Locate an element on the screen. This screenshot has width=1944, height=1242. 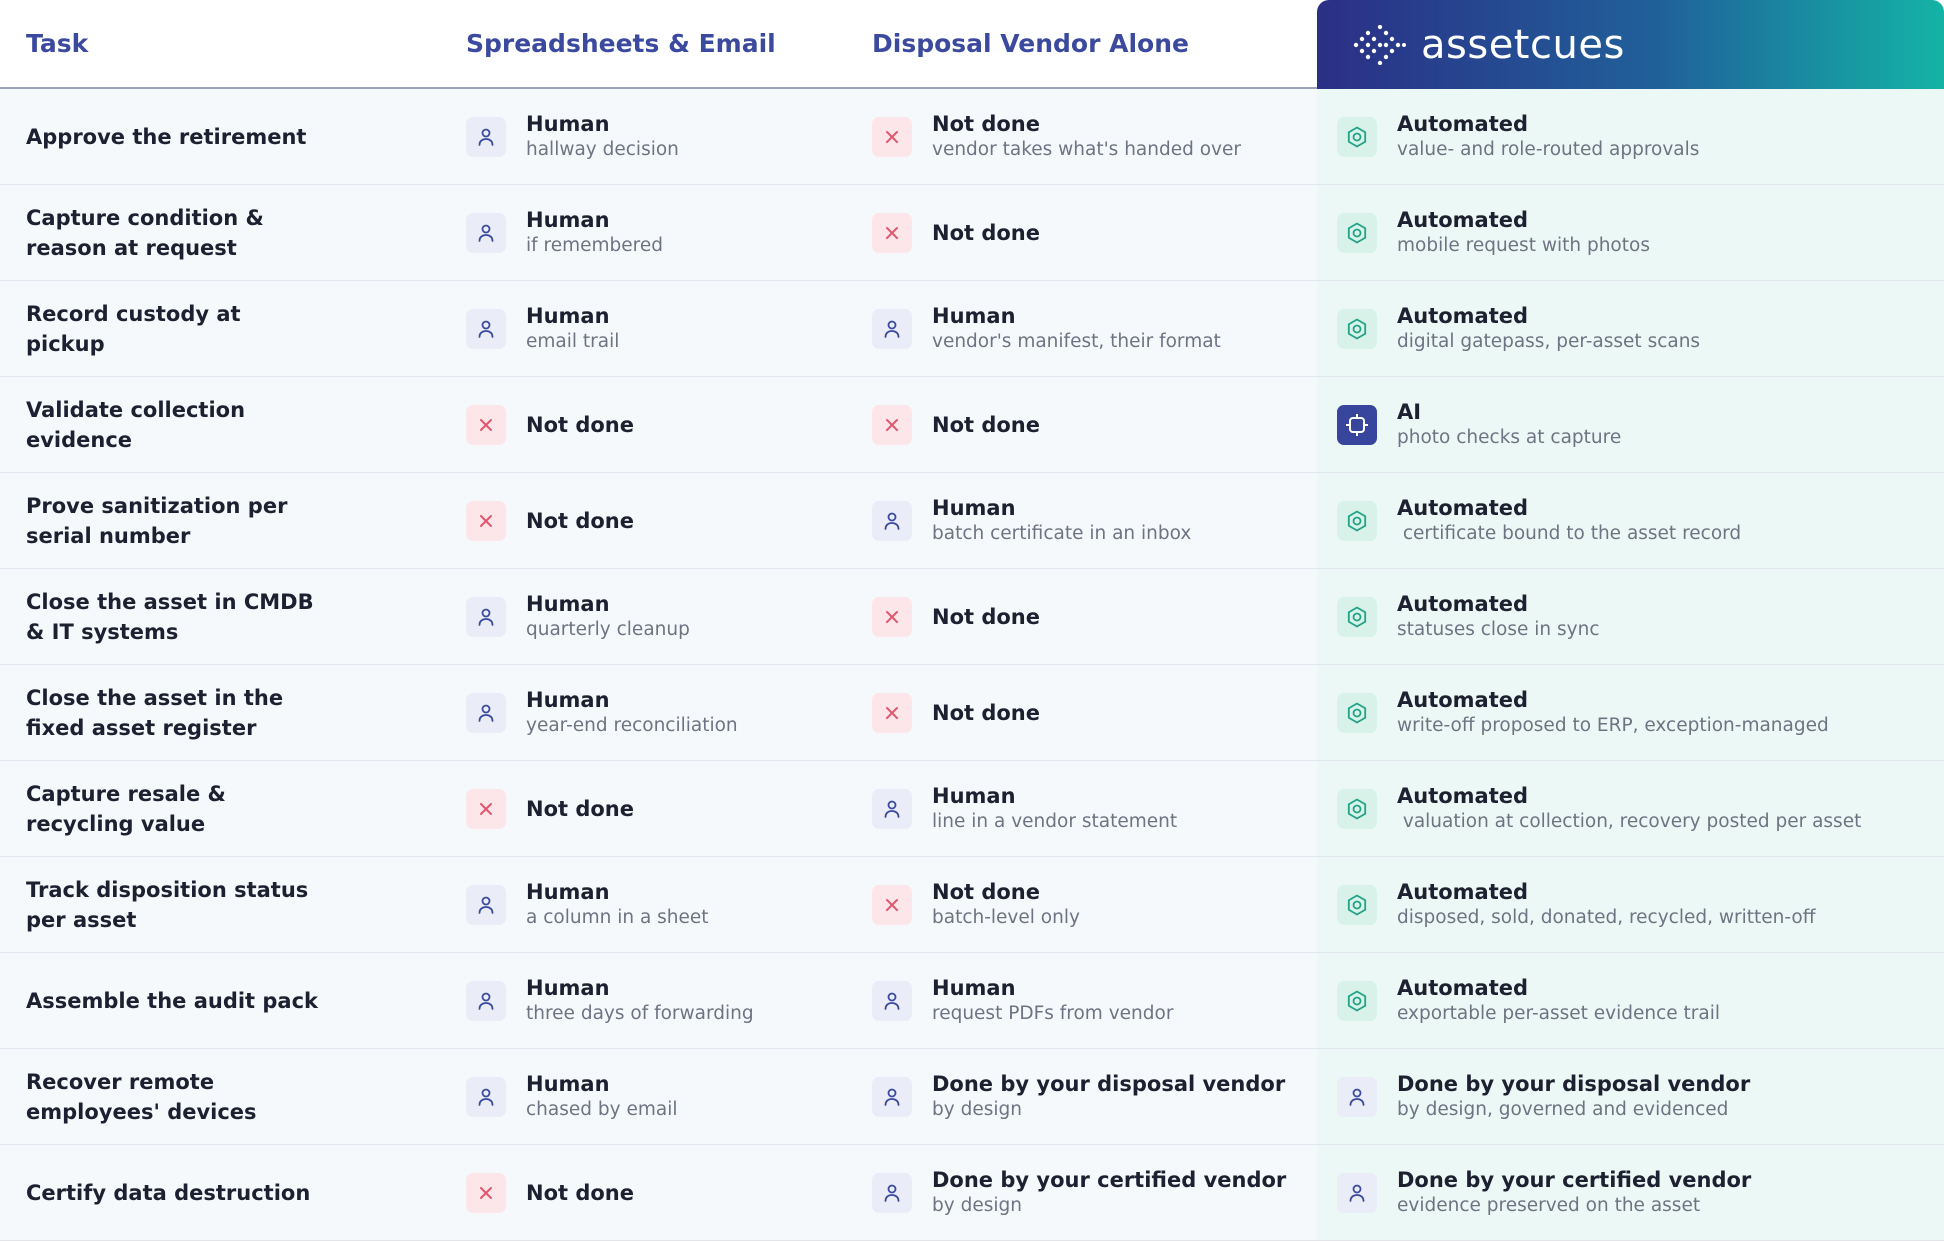
status-text: Human email trail is located at coordinates (572, 328).